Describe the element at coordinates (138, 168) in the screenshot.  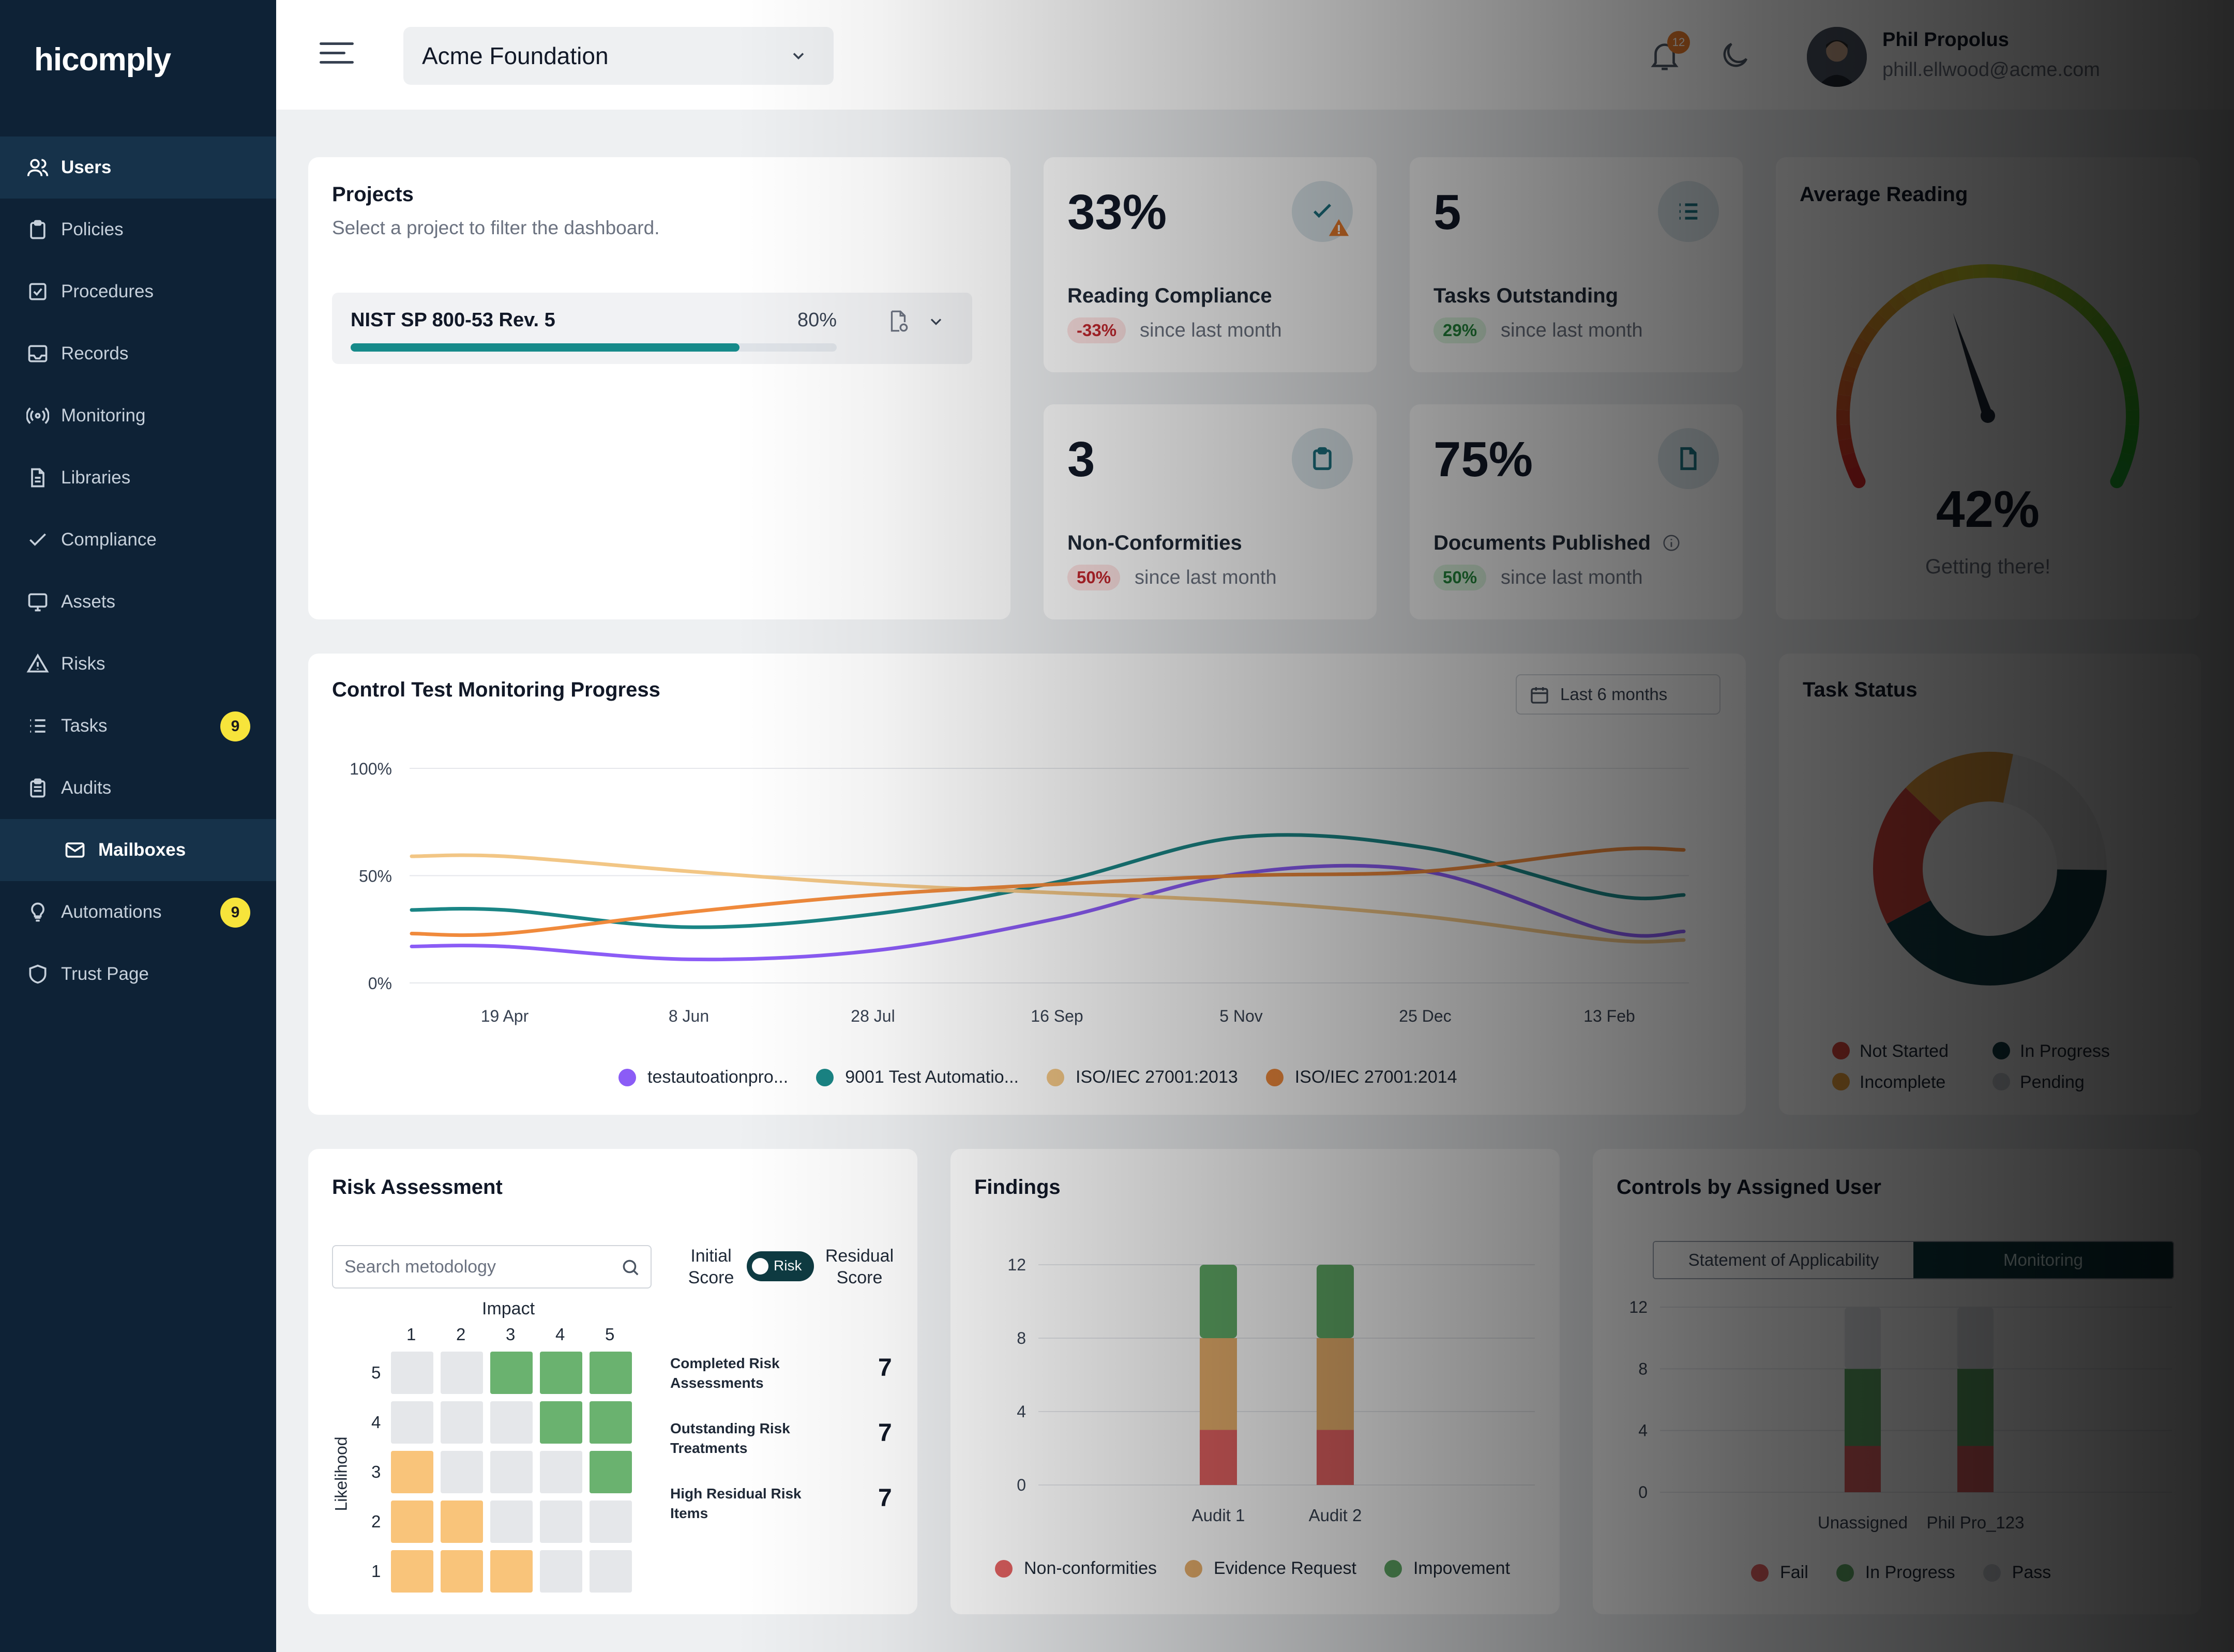
I see `sidebar-item-users: Users` at that location.